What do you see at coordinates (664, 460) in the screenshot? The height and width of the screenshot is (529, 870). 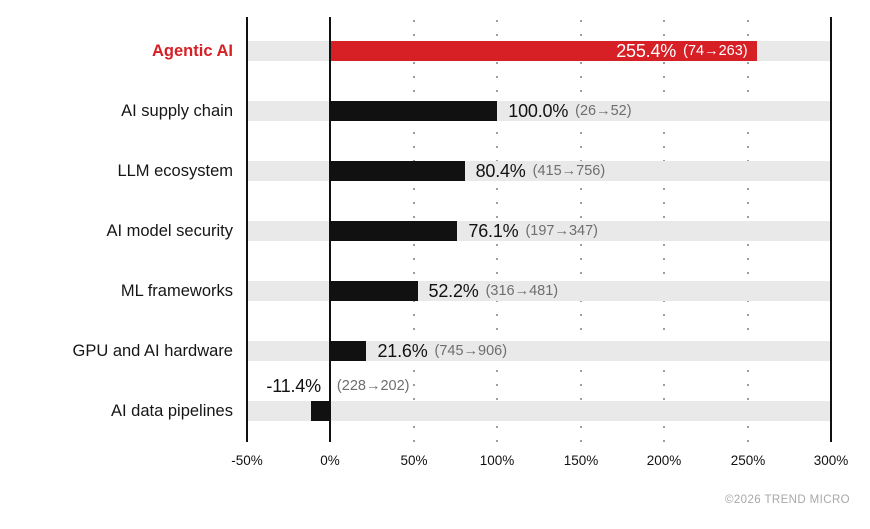 I see `x-axis-tick-label: 200%` at bounding box center [664, 460].